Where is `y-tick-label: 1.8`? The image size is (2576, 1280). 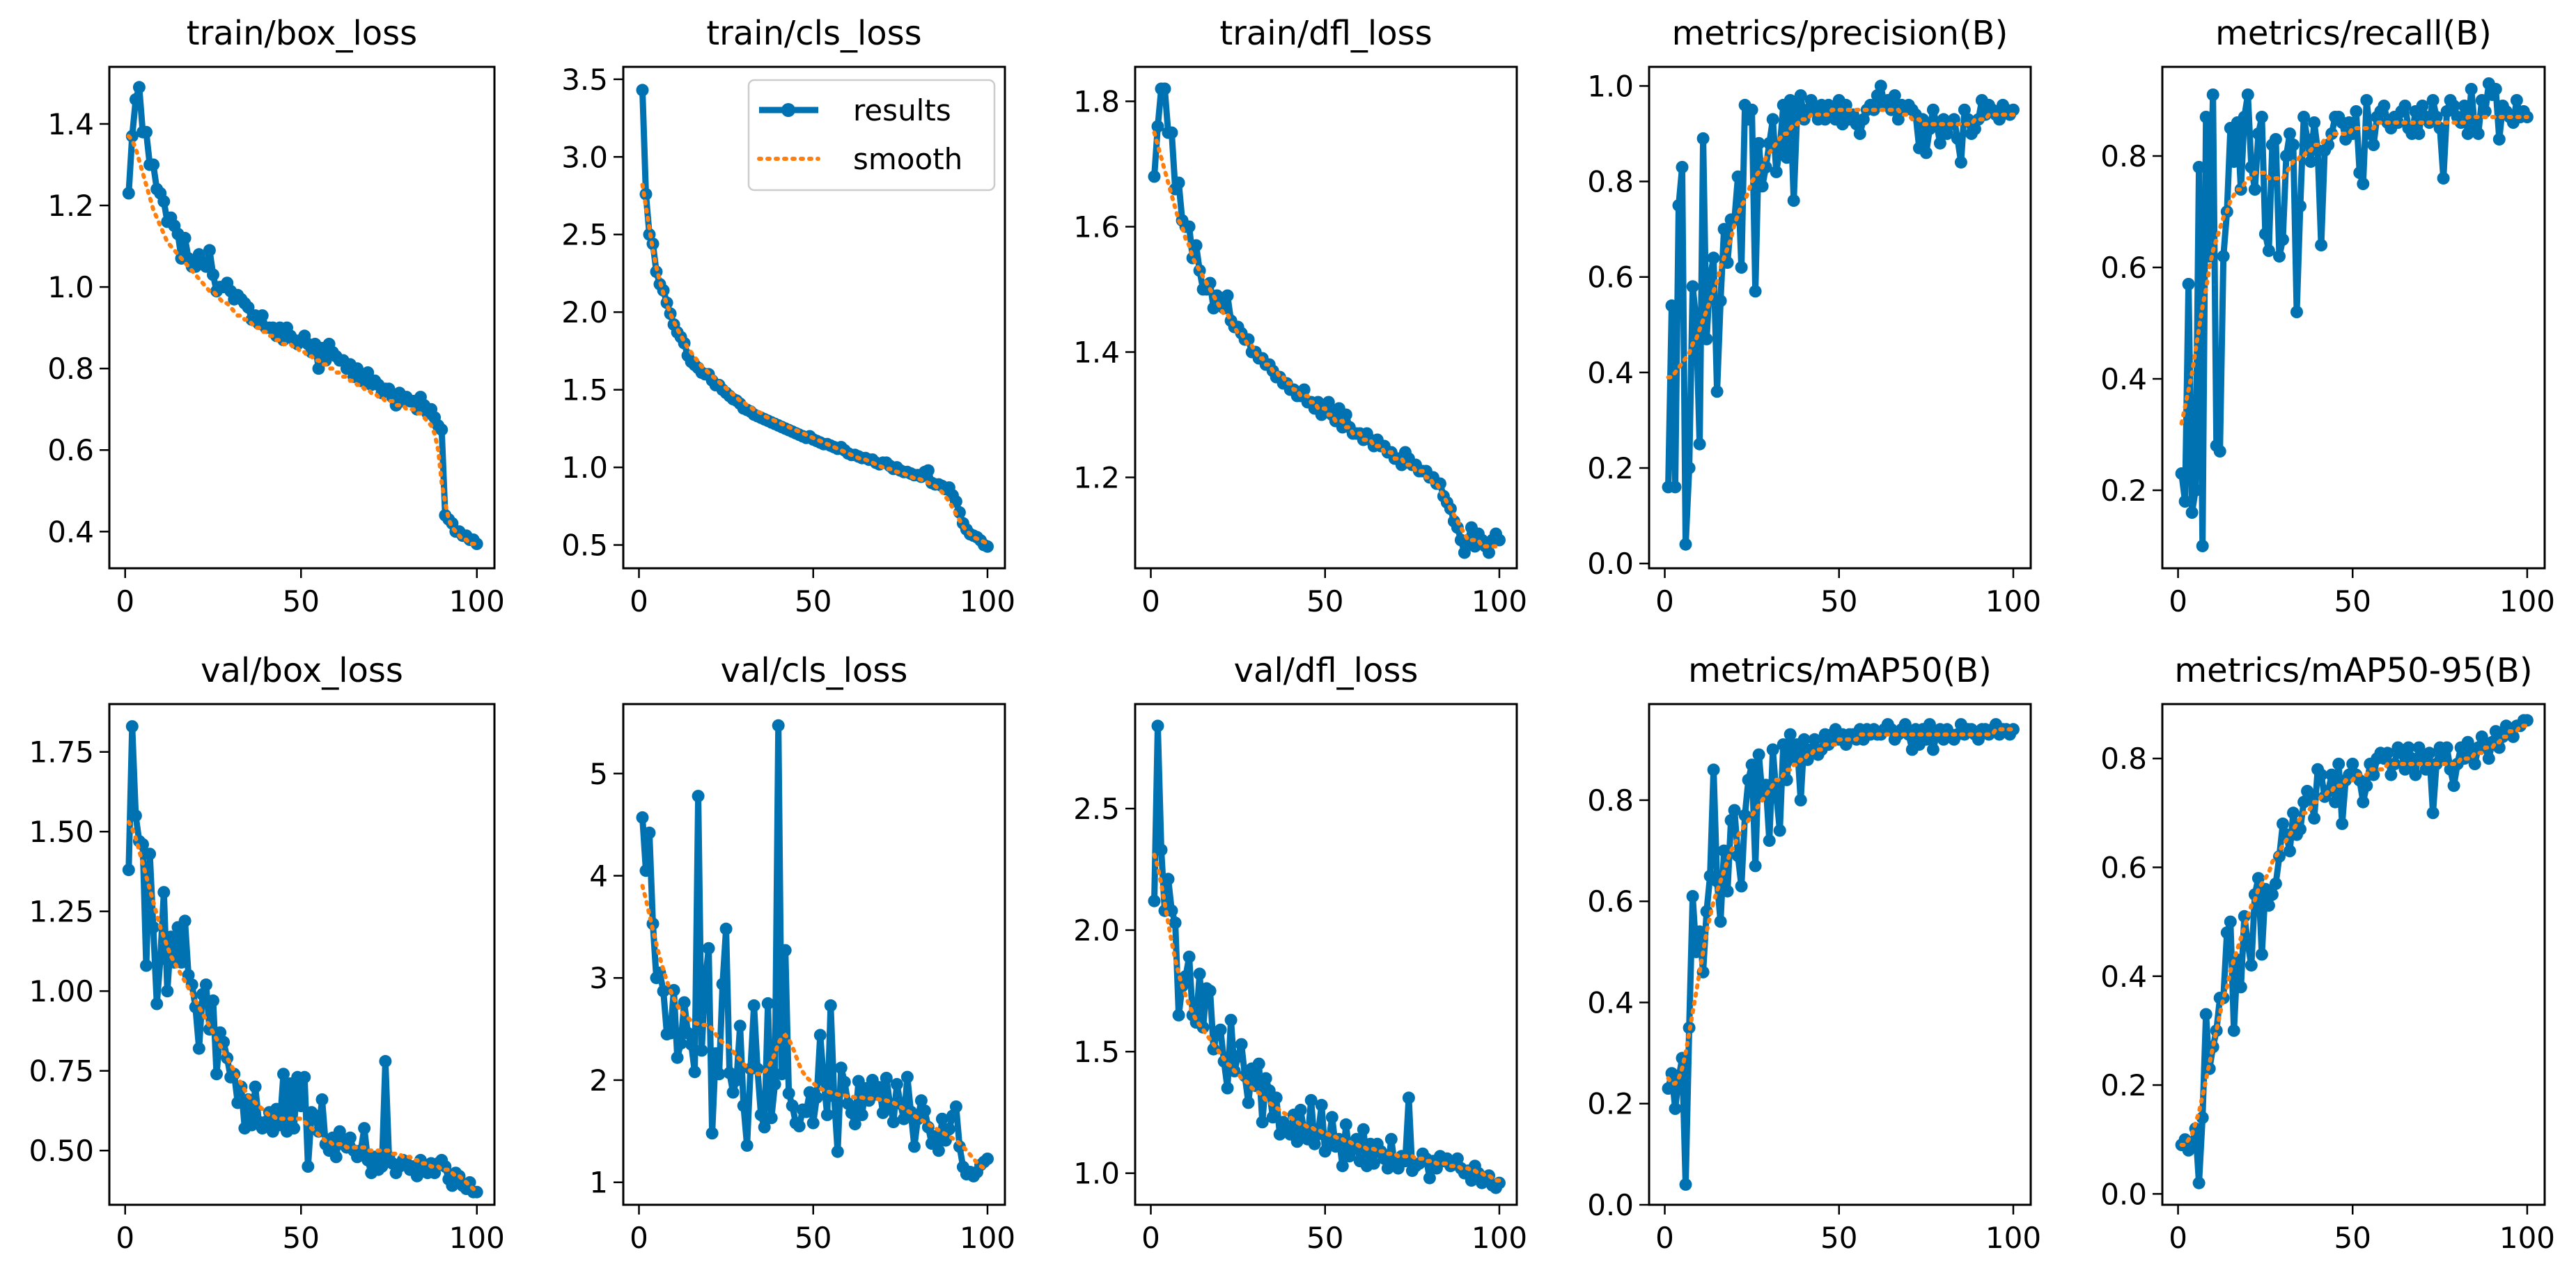 y-tick-label: 1.8 is located at coordinates (1096, 102).